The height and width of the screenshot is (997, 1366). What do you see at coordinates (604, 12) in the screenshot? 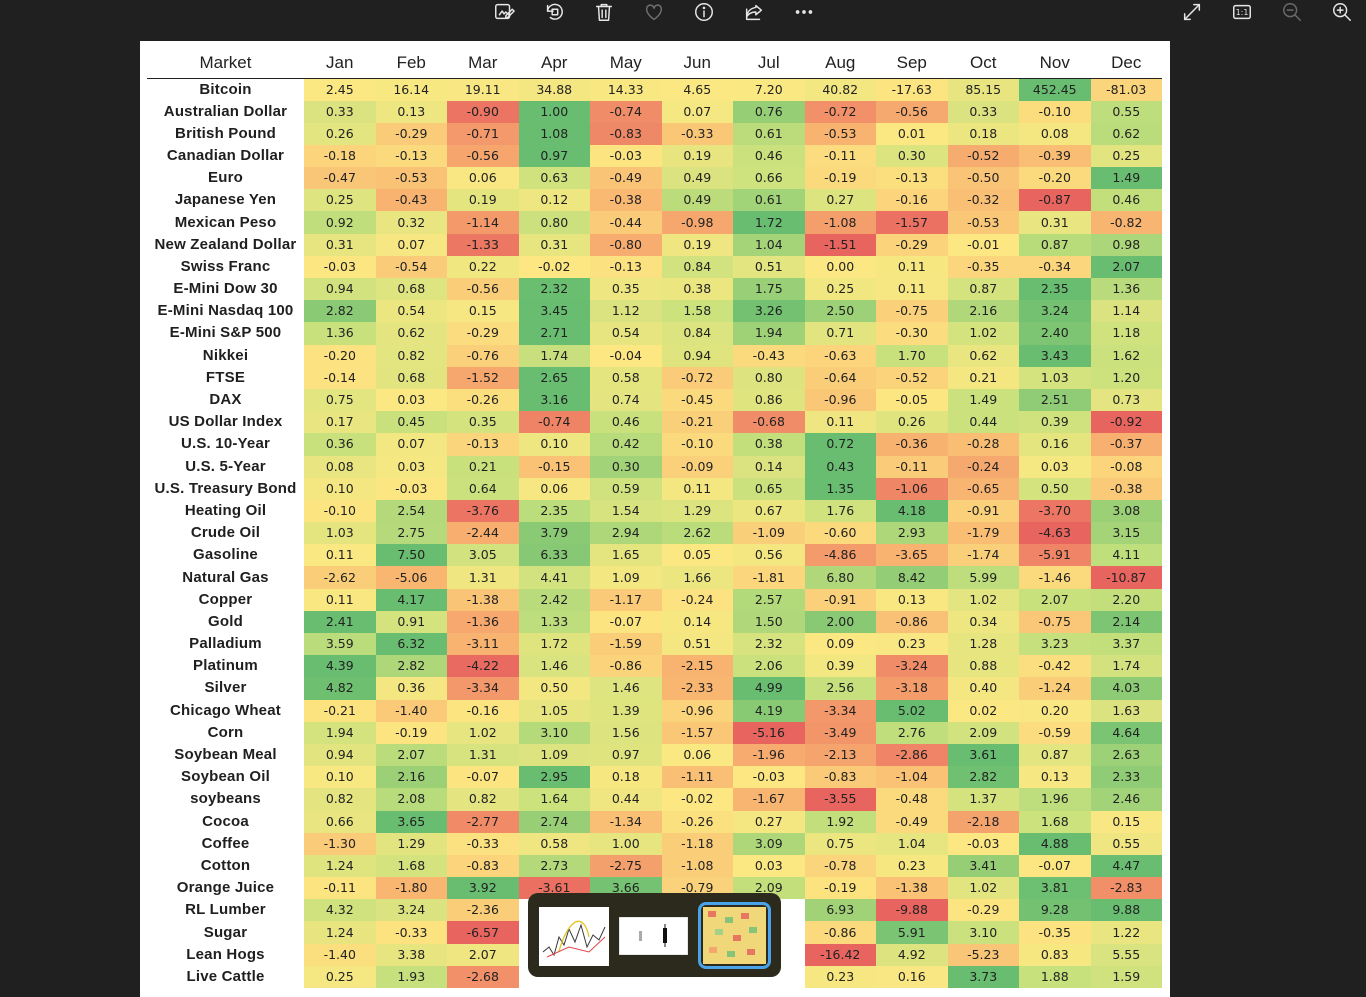
I see `delete-icon` at bounding box center [604, 12].